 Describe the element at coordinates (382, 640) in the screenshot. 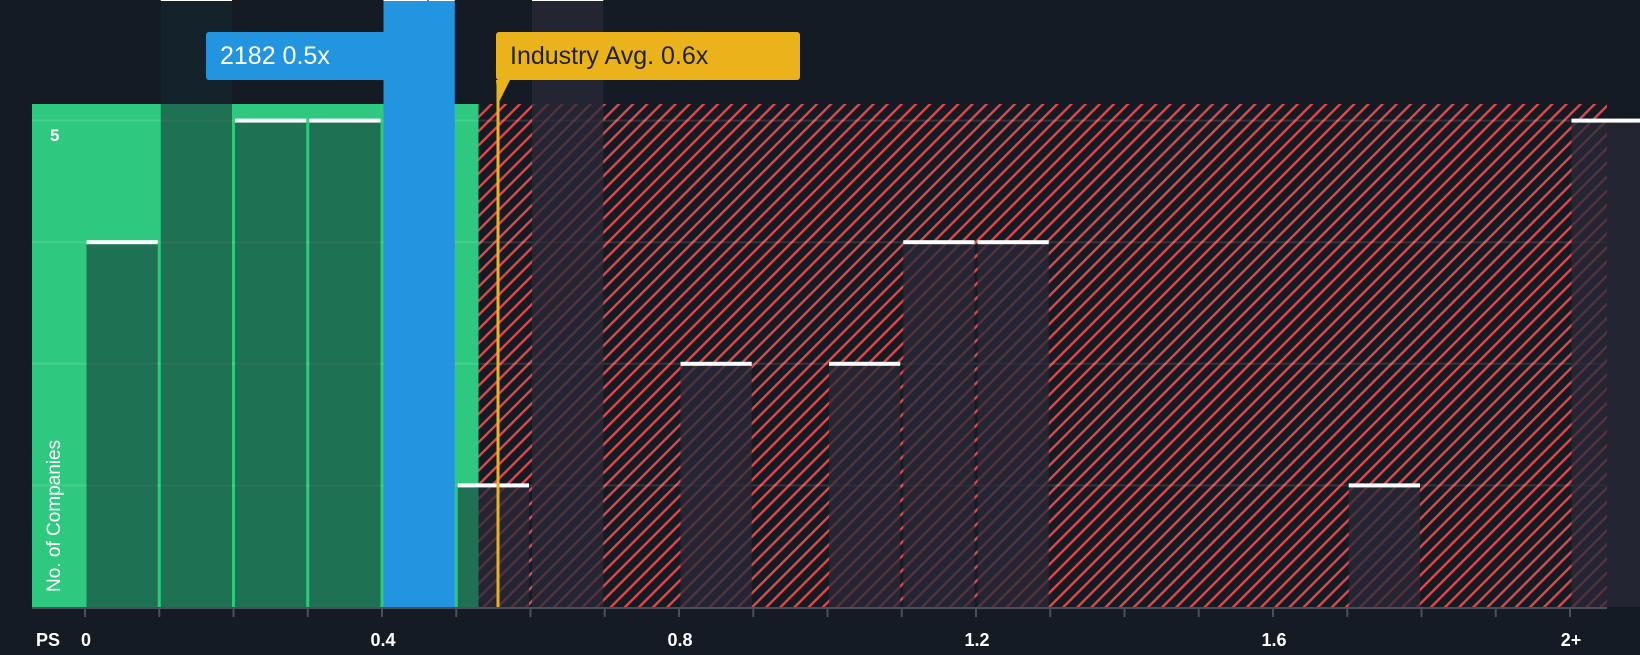

I see `x-tick-0-4: 0.4` at that location.